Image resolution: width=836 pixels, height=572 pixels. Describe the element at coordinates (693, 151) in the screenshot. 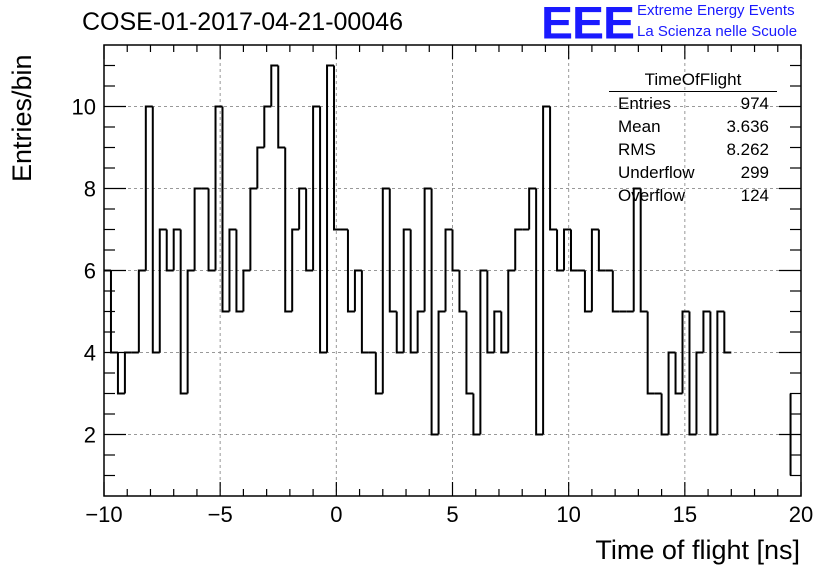

I see `stats-row: RMS 8.262` at that location.